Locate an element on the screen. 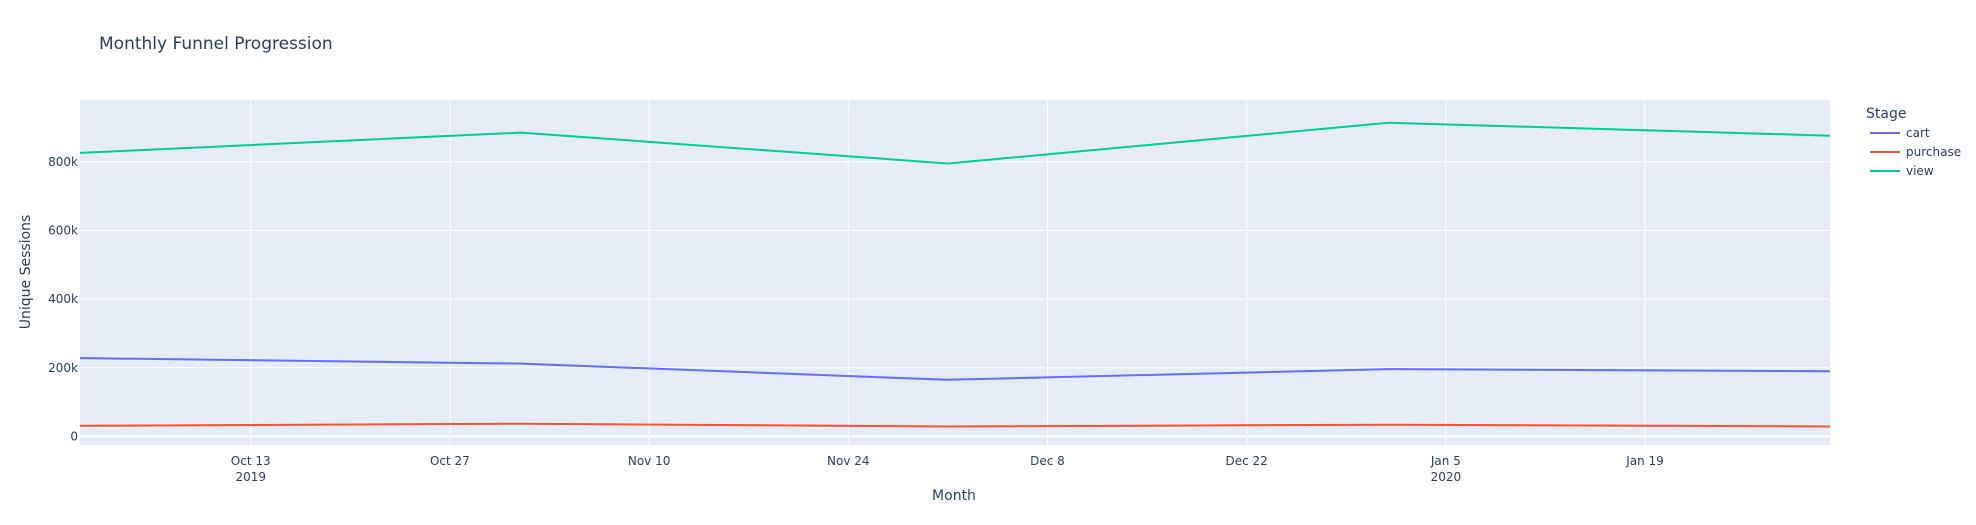 The height and width of the screenshot is (525, 1976). legend-title: Stage is located at coordinates (1886, 114).